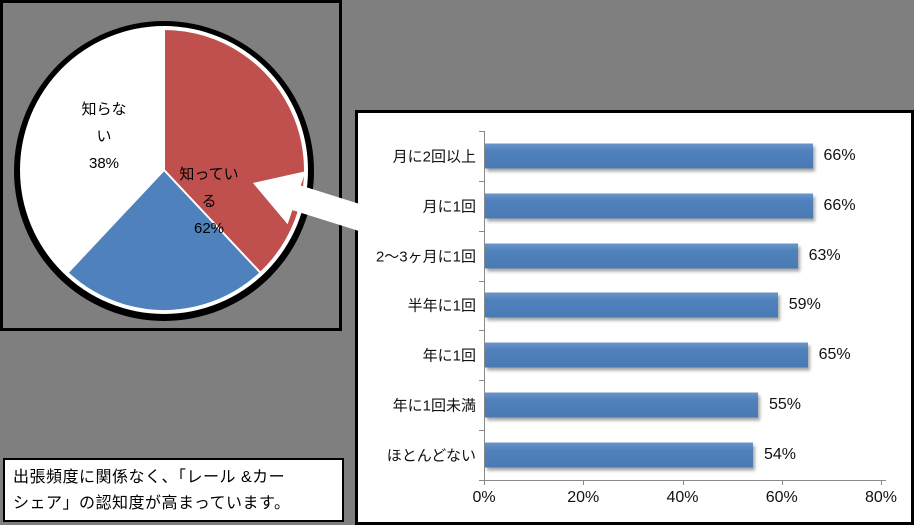  Describe the element at coordinates (779, 455) in the screenshot. I see `value-label: 54%` at that location.